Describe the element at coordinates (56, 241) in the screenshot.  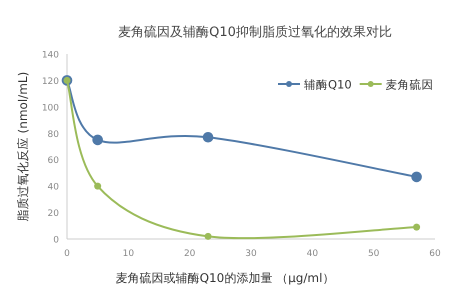
I see `y-tick-label: 0` at that location.